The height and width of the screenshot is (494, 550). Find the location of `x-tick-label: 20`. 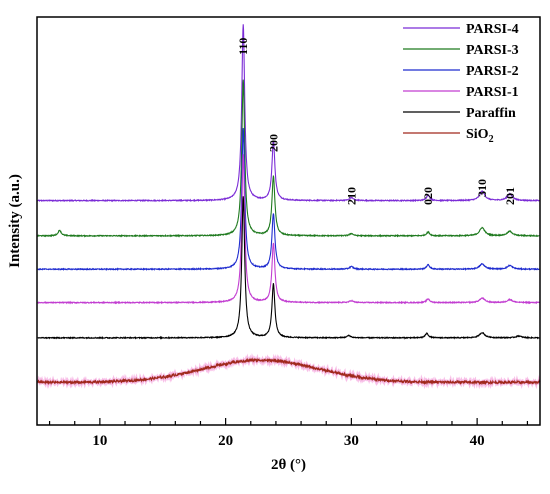

x-tick-label: 20 is located at coordinates (225, 441).